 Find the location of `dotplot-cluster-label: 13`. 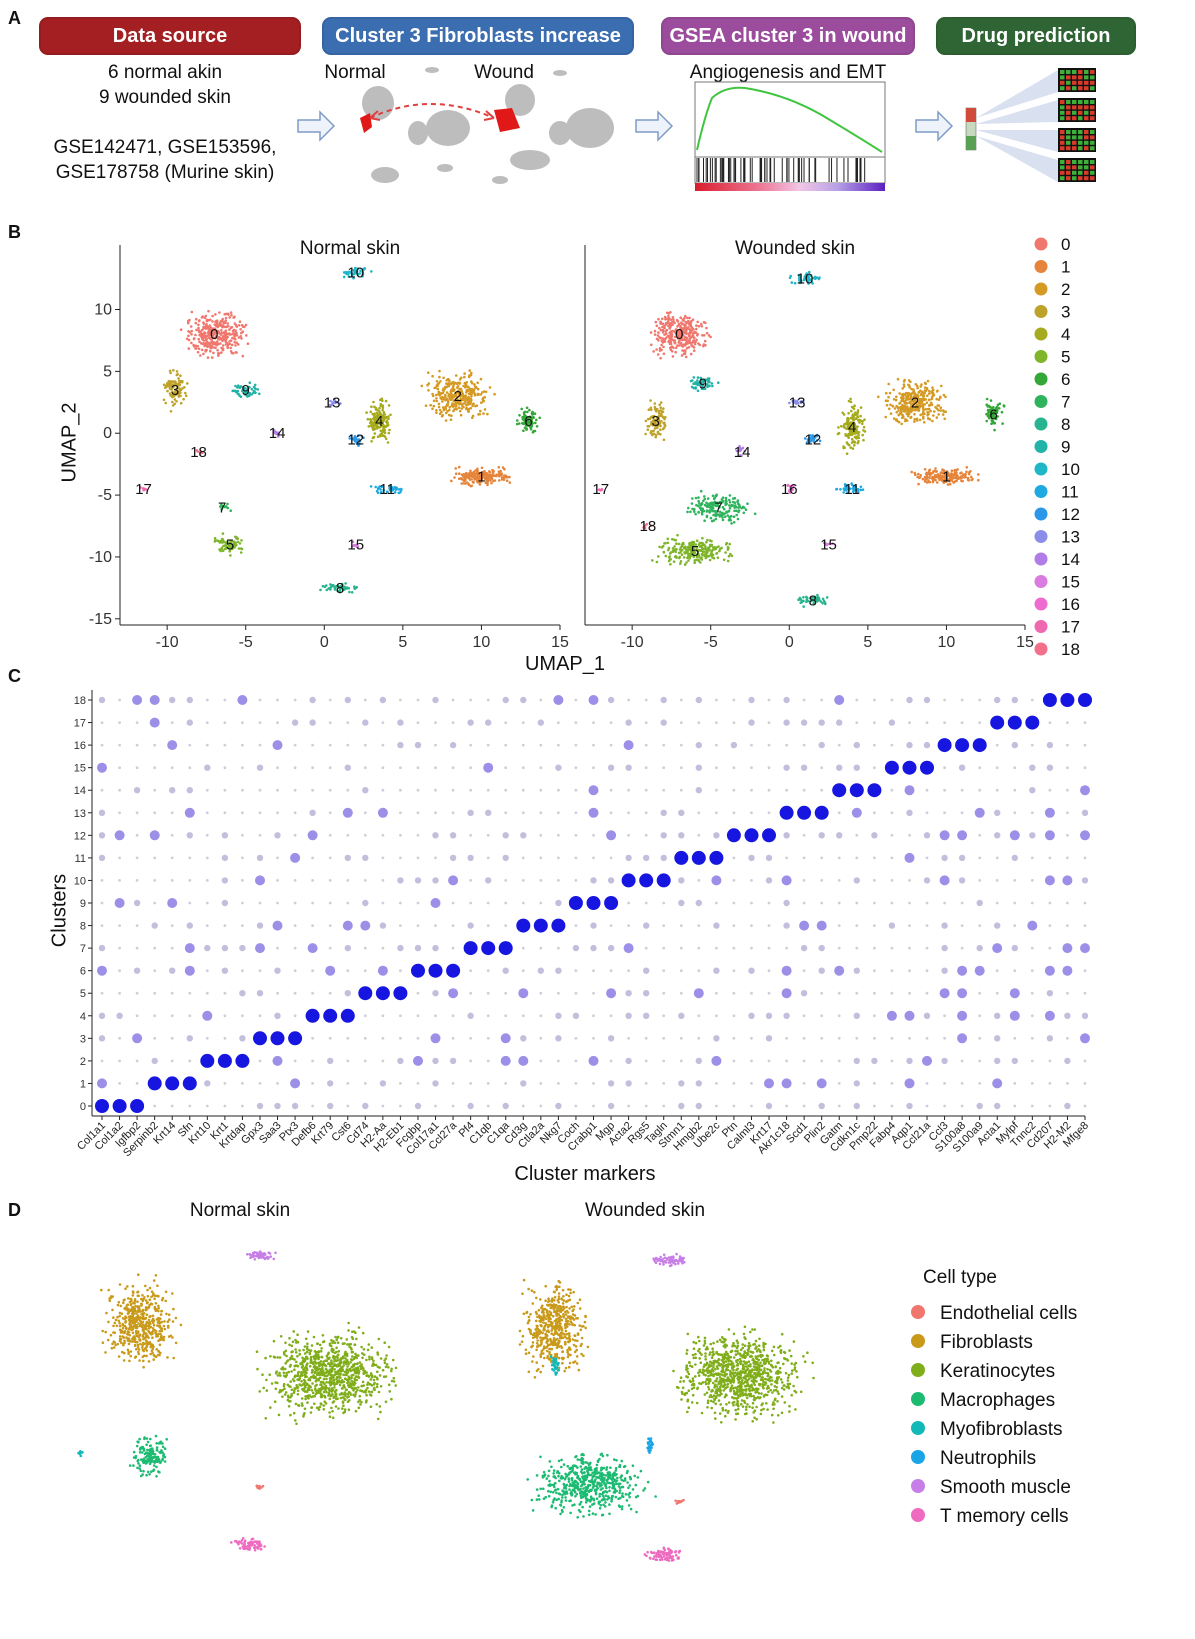

dotplot-cluster-label: 13 is located at coordinates (80, 814).